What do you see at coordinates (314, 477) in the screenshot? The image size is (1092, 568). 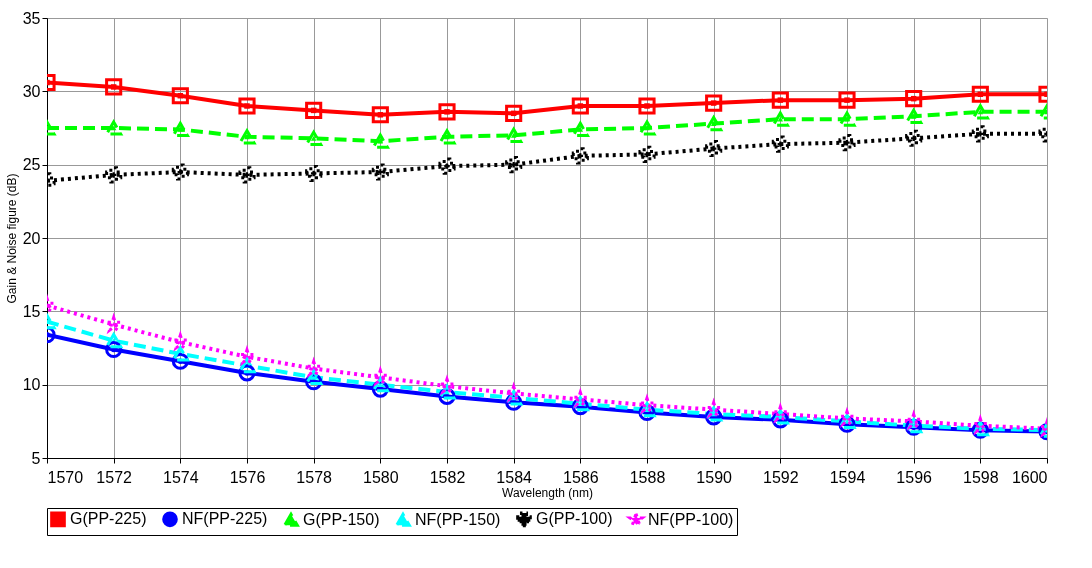 I see `x-tick-label: 1578` at bounding box center [314, 477].